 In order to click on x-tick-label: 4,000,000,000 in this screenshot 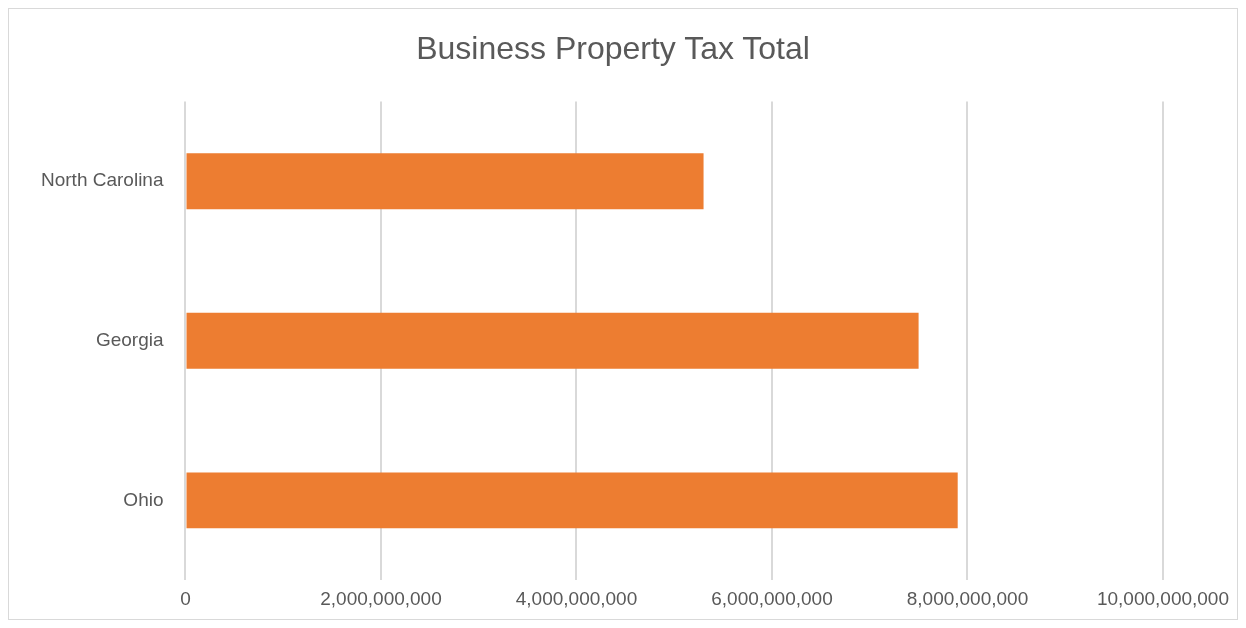, I will do `click(576, 598)`.